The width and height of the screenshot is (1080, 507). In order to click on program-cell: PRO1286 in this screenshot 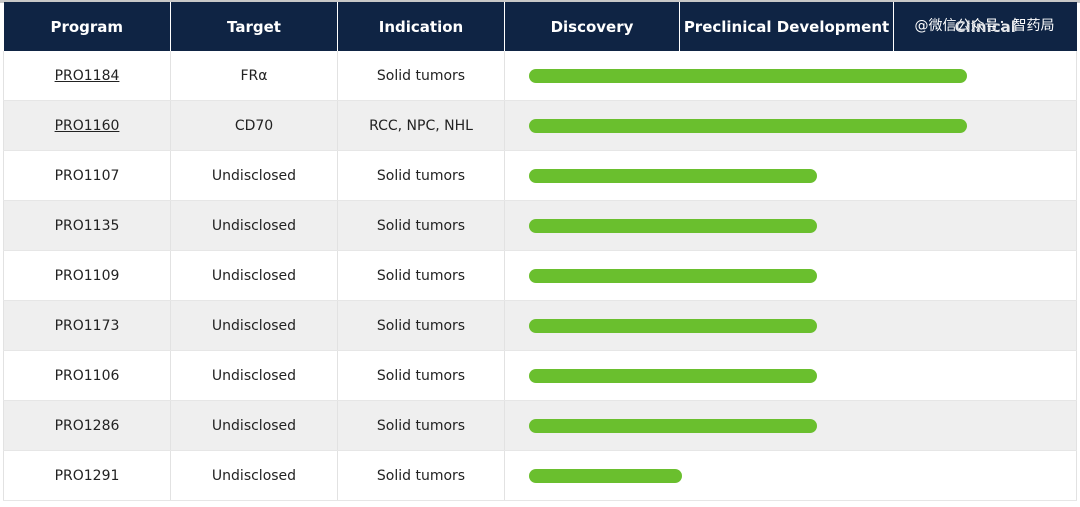, I will do `click(87, 425)`.